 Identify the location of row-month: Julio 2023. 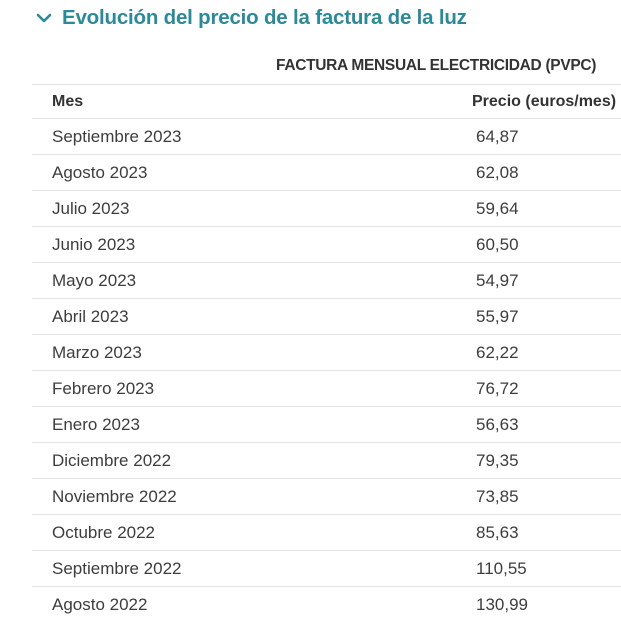
(252, 208).